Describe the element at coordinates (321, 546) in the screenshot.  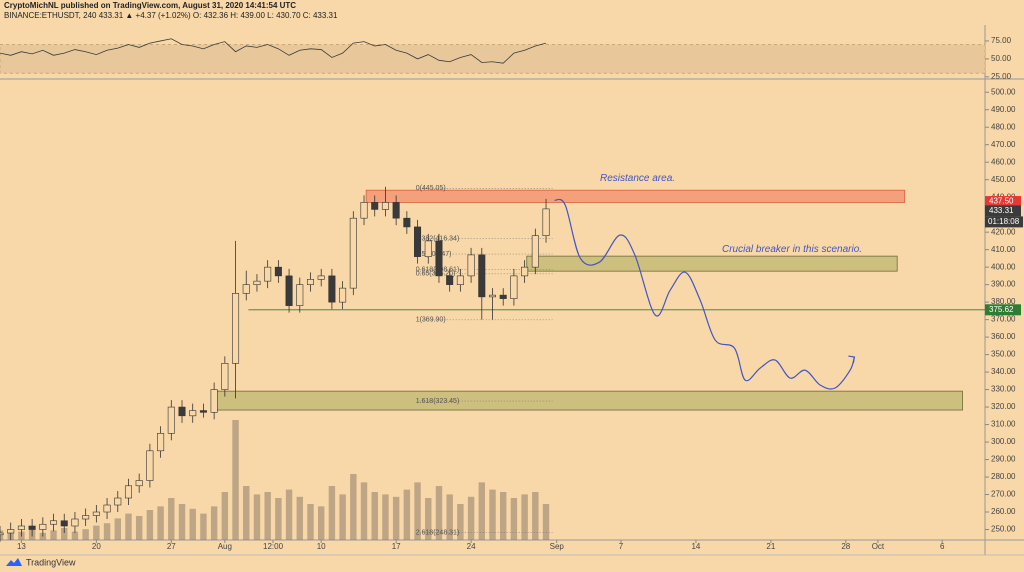
I see `x-tick-label: 10` at that location.